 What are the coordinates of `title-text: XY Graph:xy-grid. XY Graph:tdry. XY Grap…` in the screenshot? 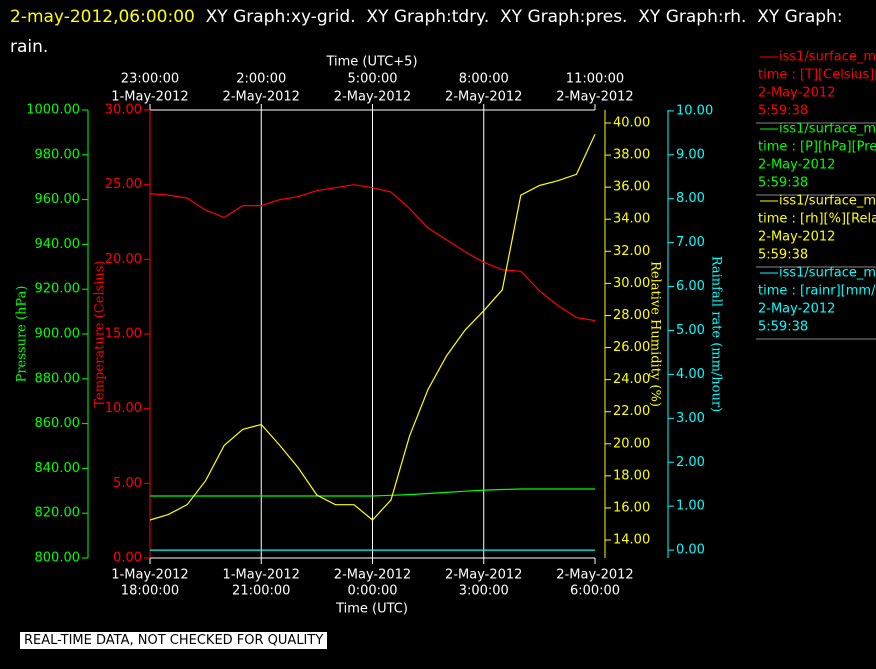 It's located at (429, 32).